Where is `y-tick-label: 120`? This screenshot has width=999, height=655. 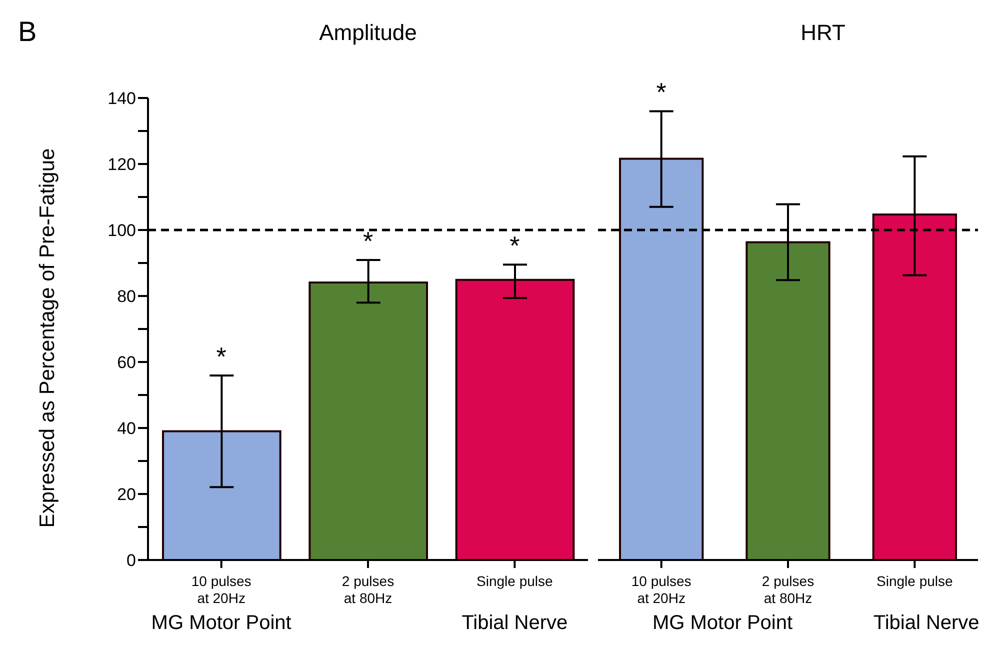
y-tick-label: 120 is located at coordinates (122, 164).